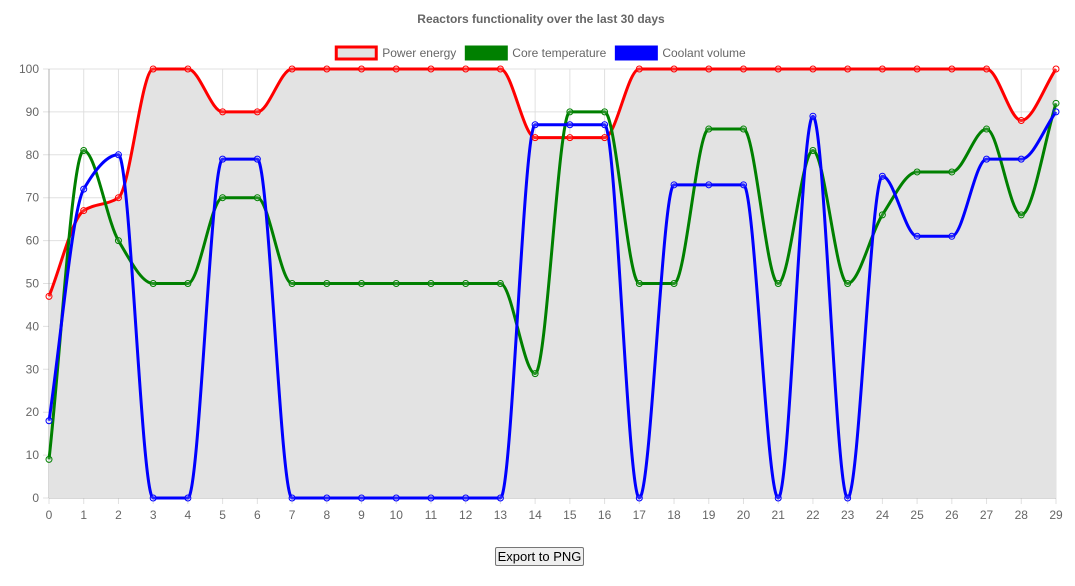 Image resolution: width=1075 pixels, height=586 pixels. Describe the element at coordinates (395, 53) in the screenshot. I see `legend-item-power-energy: Power energy` at that location.